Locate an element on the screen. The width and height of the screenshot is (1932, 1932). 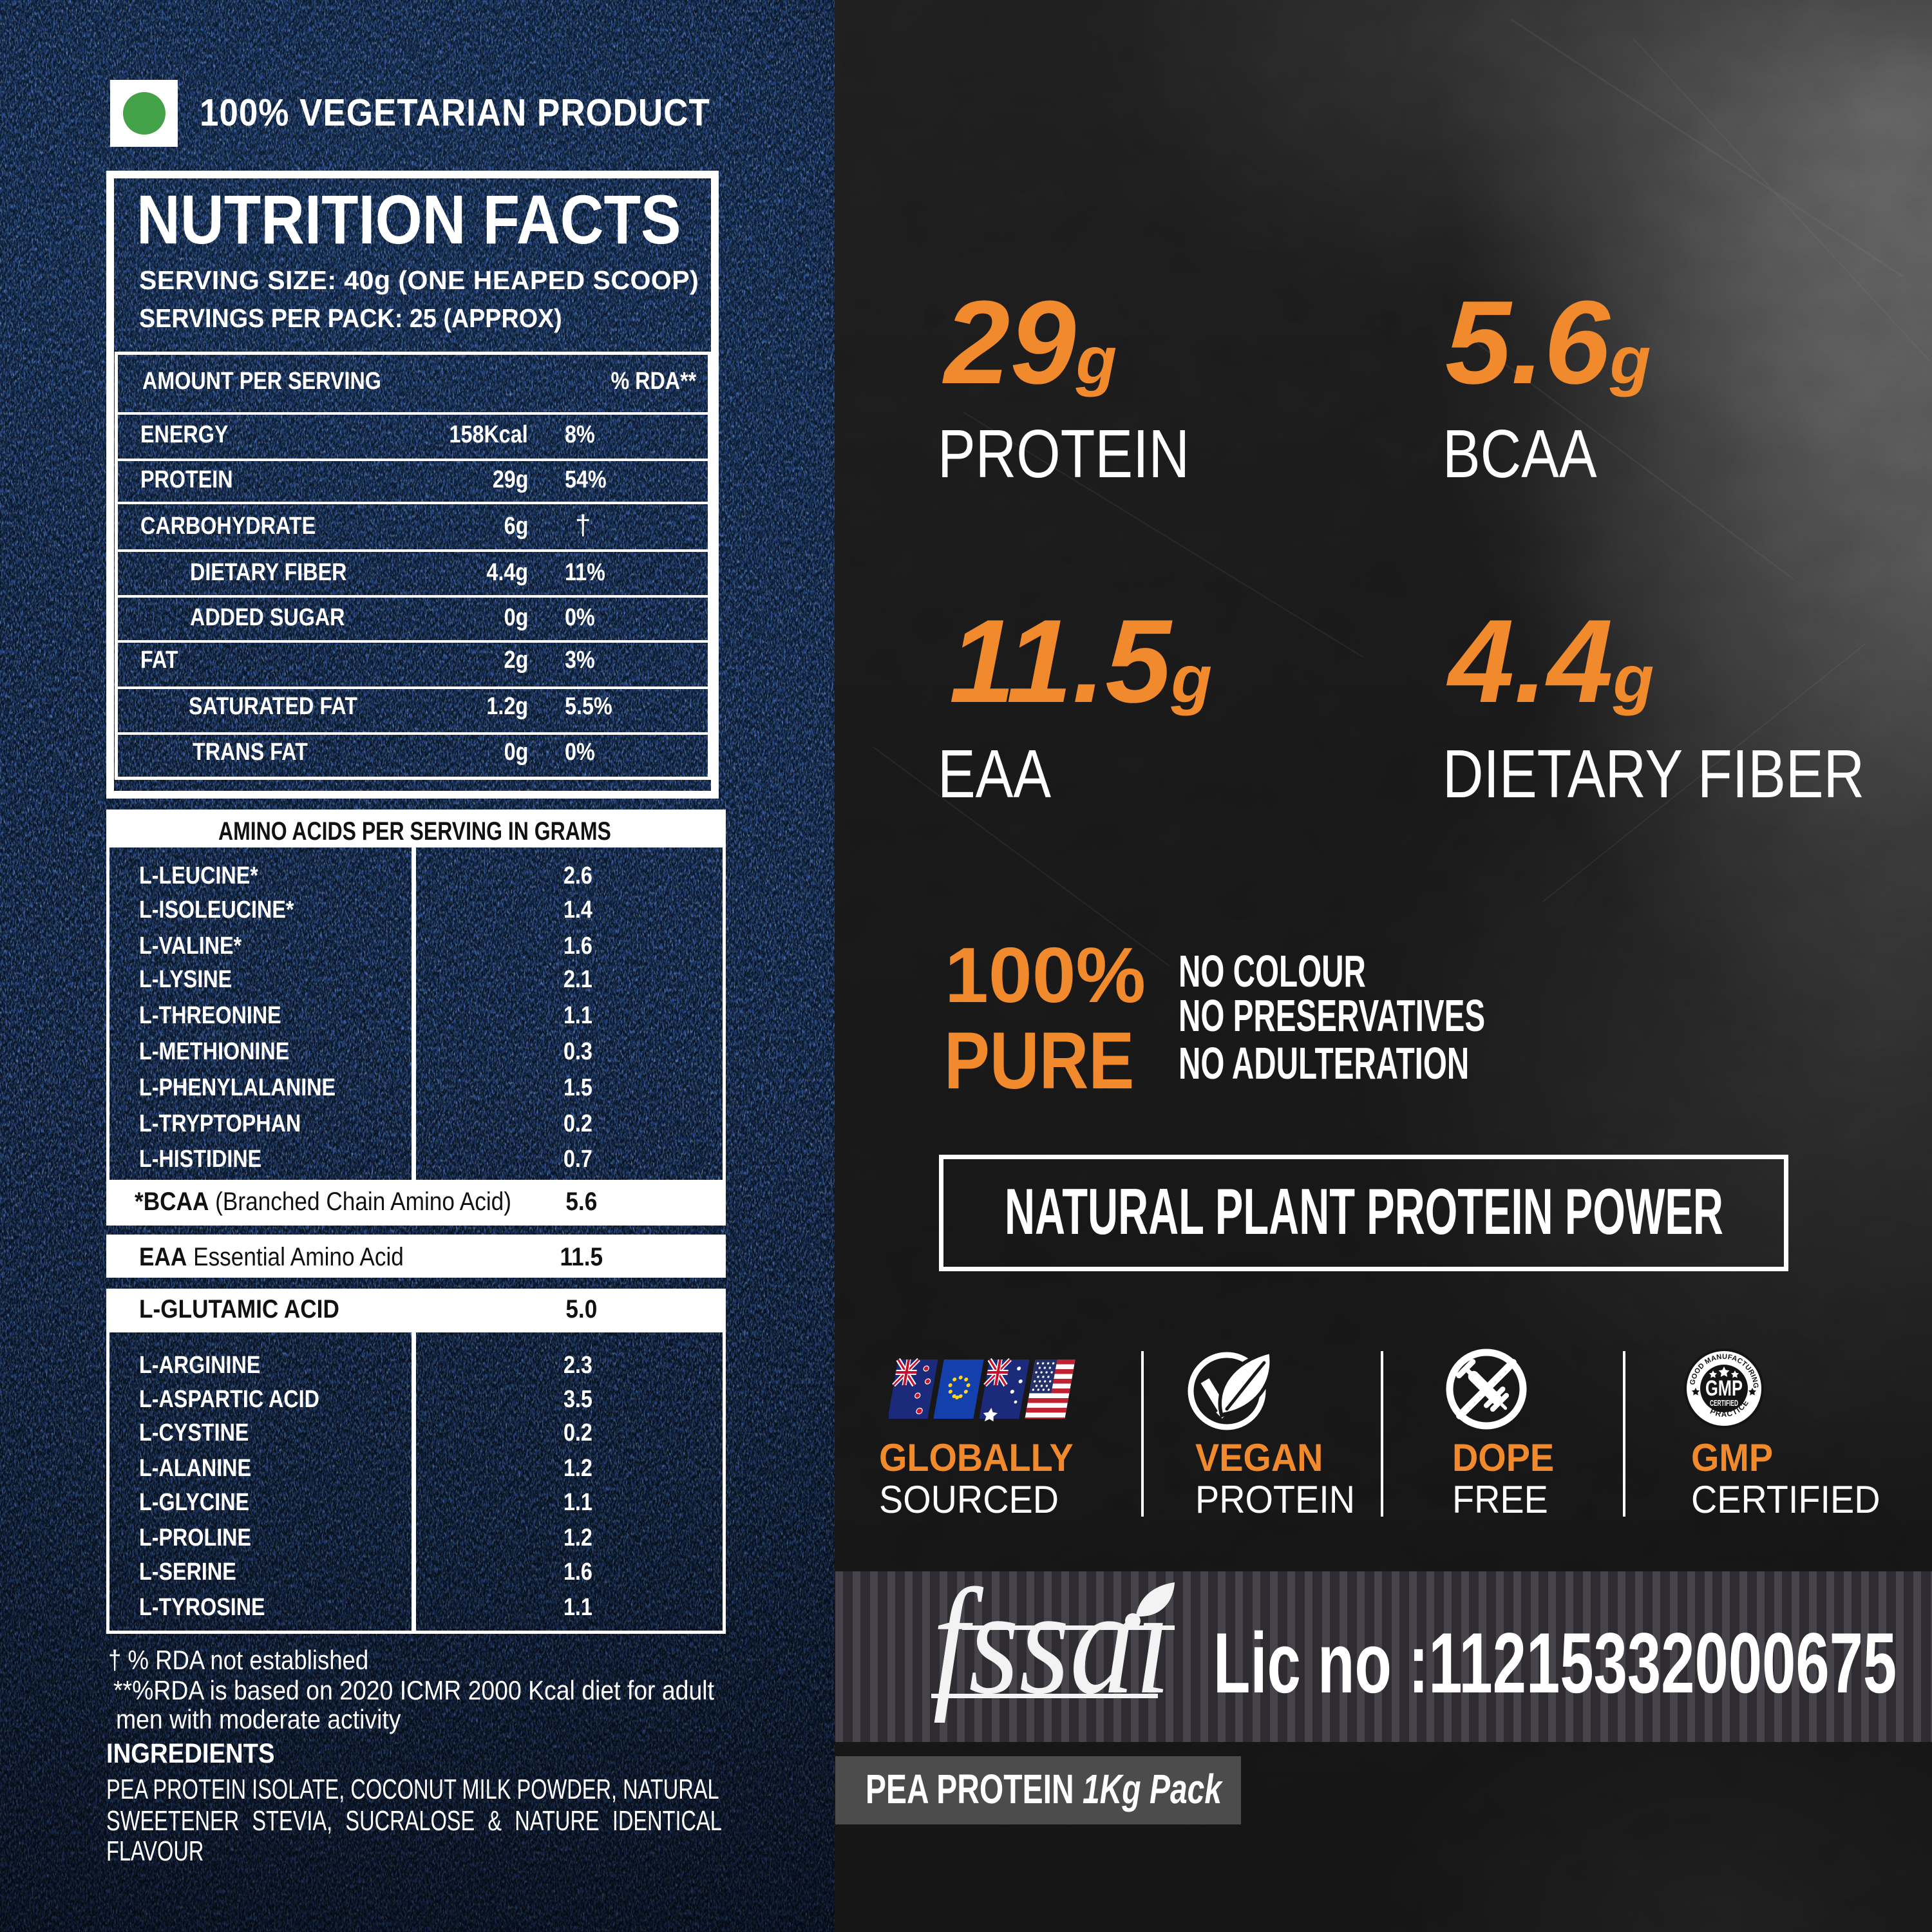
svg-text: GMP is located at coordinates (1724, 1388).